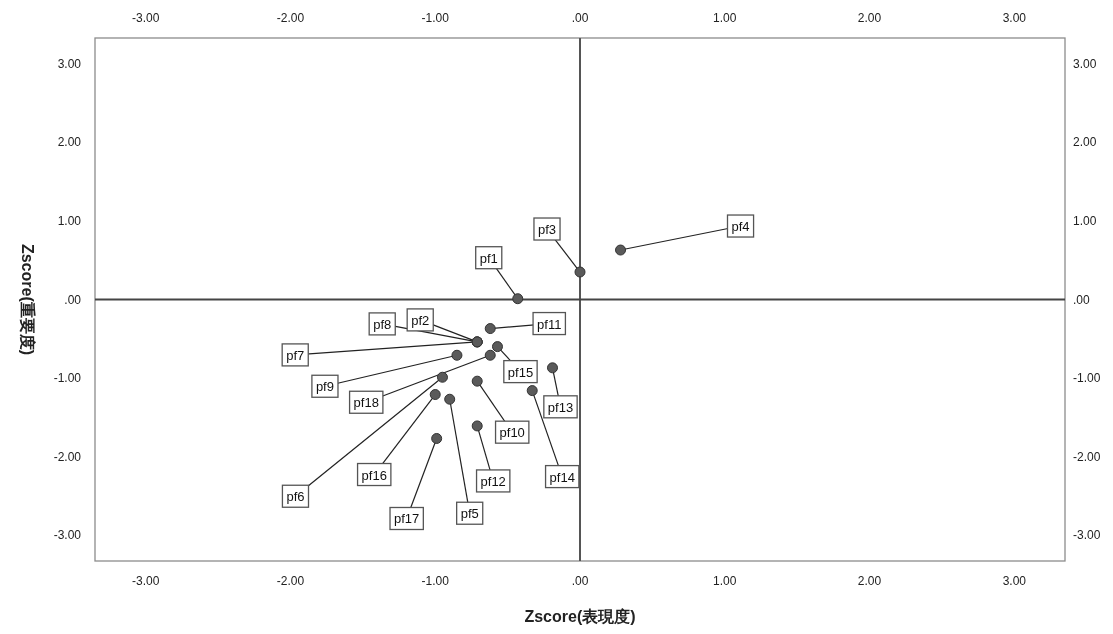 The height and width of the screenshot is (634, 1113). What do you see at coordinates (1085, 220) in the screenshot?
I see `y2-tick-label: 1.00` at bounding box center [1085, 220].